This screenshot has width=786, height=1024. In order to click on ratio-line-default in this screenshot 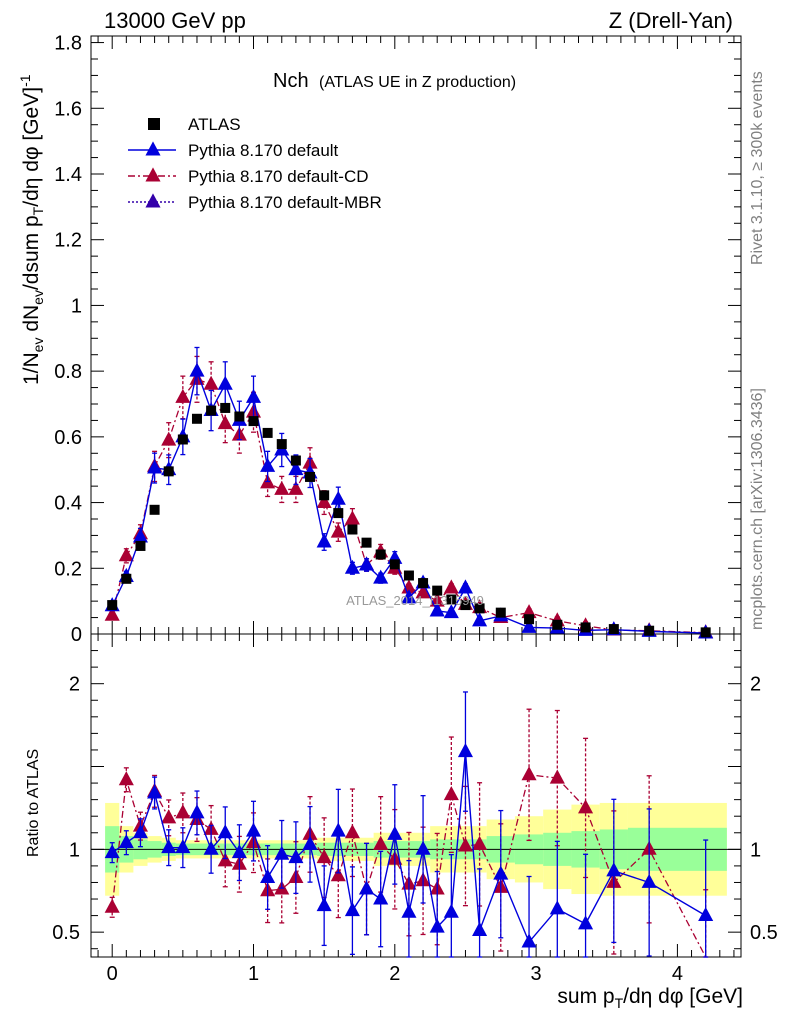, I will do `click(409, 847)`.